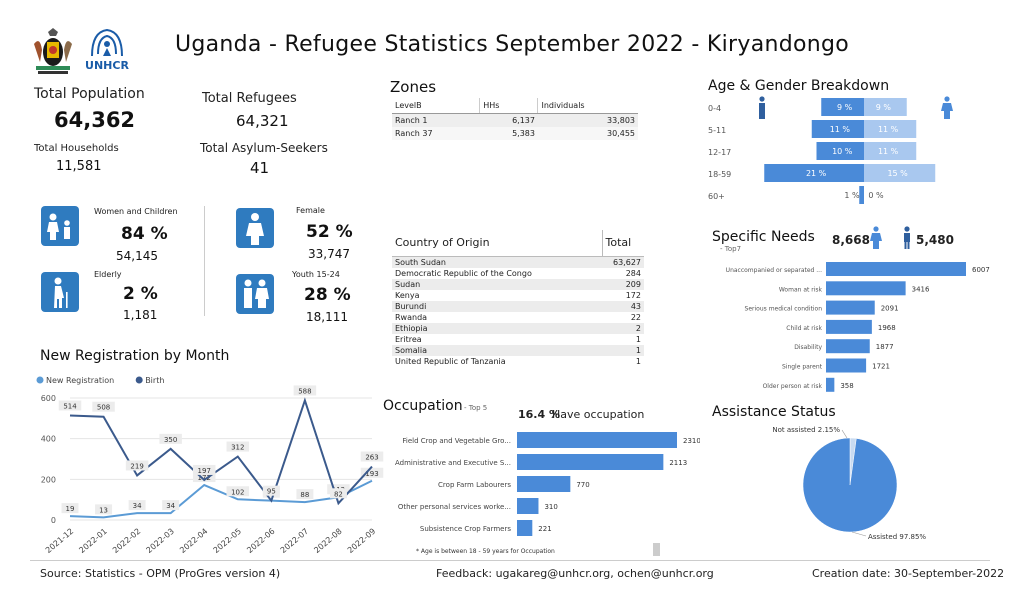 This screenshot has height=607, width=1024. I want to click on table-row: Eritrea 1, so click(518, 339).